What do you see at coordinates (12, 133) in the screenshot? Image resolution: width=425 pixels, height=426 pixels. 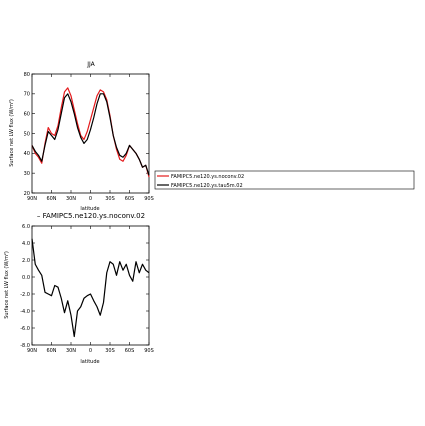 I see `top-y-axis-label: Surface net LW flux (W/m²)` at bounding box center [12, 133].